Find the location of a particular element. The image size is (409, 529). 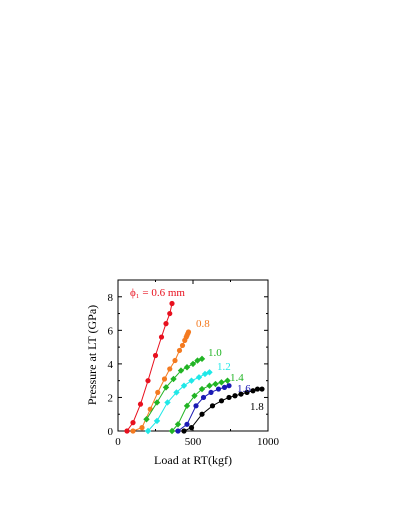

series-label-0: ϕ₁ = 0.6 mm is located at coordinates (157, 293).